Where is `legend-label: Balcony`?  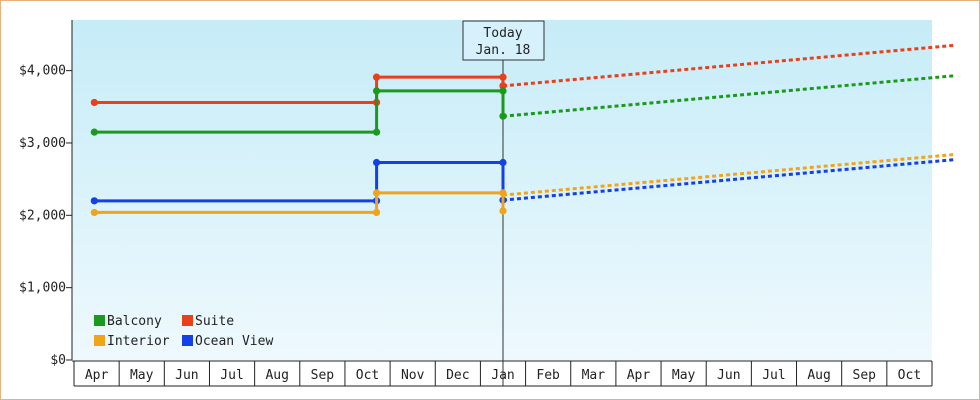
legend-label: Balcony is located at coordinates (134, 321).